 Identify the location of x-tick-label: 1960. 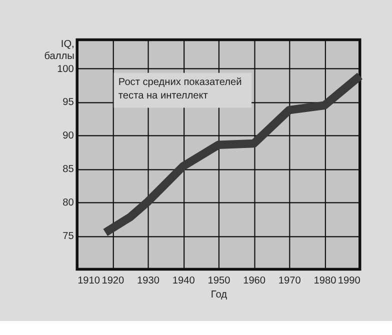
(254, 281).